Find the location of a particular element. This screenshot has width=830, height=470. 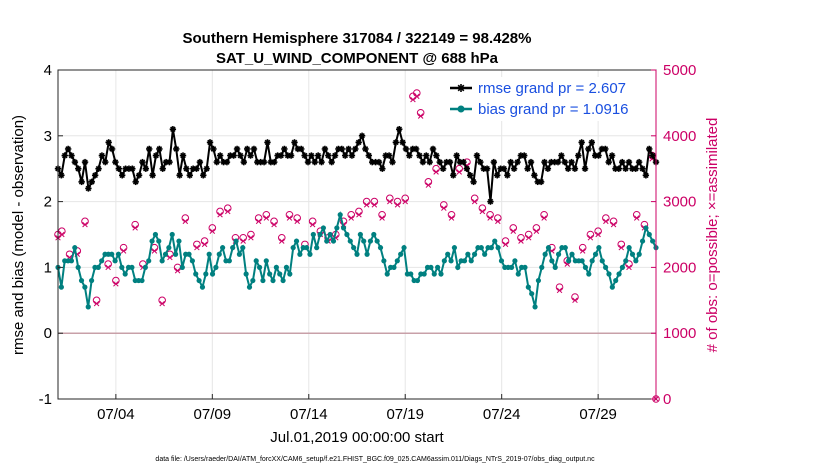

left-y-axis: -1 0 1 2 3 4 is located at coordinates (51, 235).